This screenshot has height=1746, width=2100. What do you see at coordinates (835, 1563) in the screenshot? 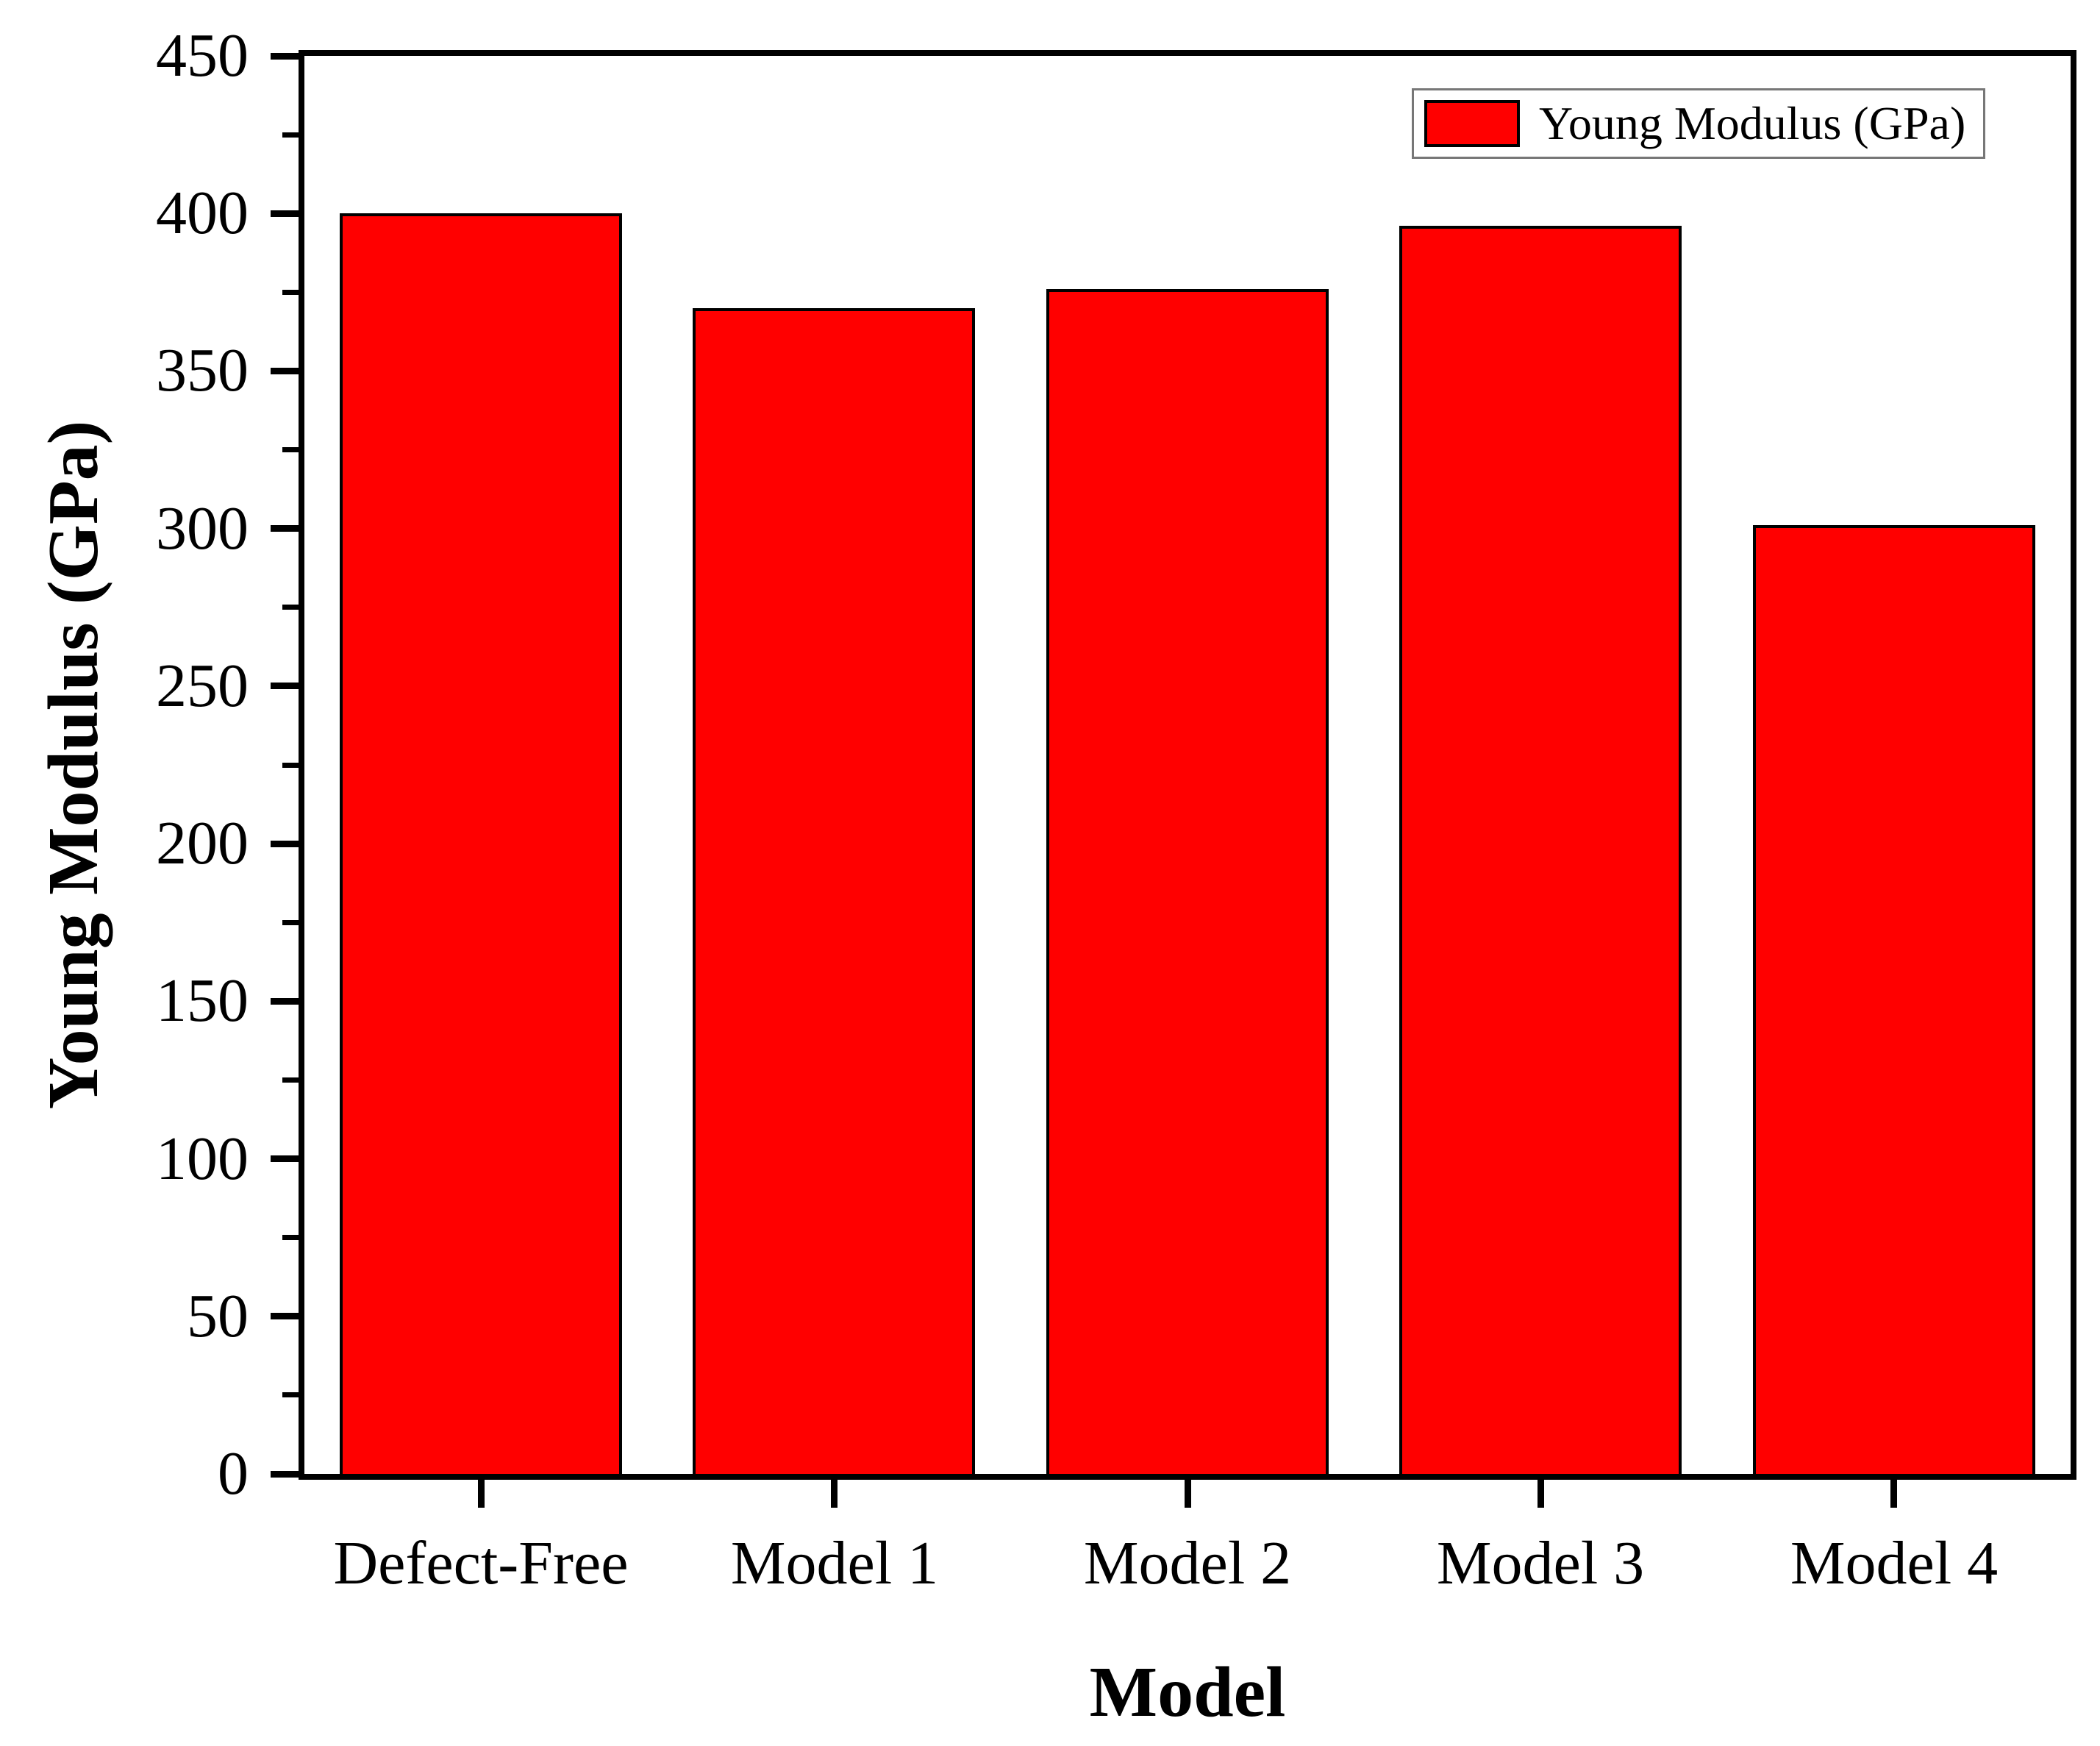
I see `x-axis-category-label: Model 1` at bounding box center [835, 1563].